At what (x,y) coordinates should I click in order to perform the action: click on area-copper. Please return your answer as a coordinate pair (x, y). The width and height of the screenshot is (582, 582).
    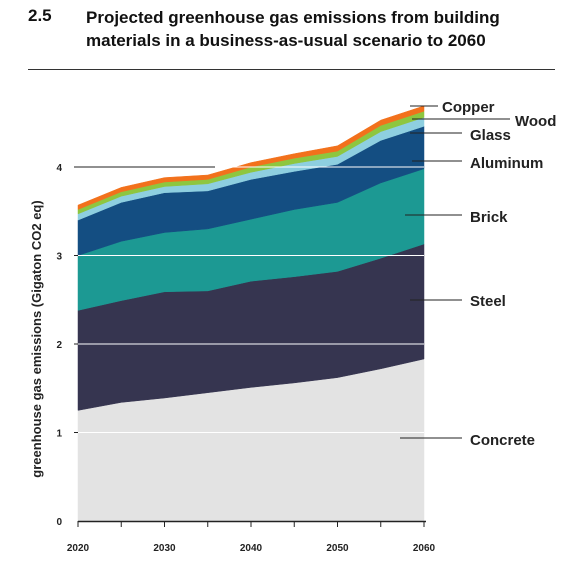
    Looking at the image, I should click on (251, 157).